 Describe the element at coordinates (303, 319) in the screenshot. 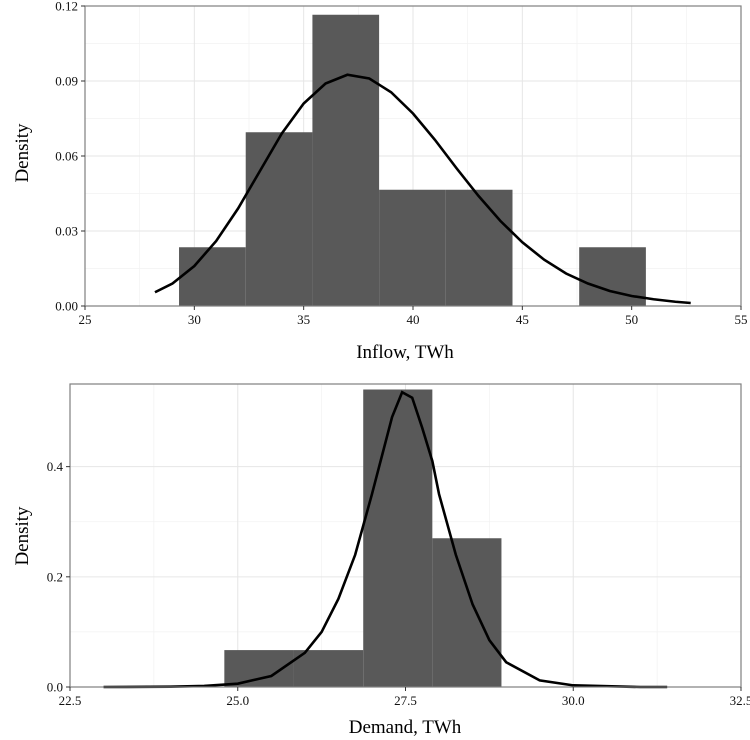

I see `inflow-x-tick-label: 35` at that location.